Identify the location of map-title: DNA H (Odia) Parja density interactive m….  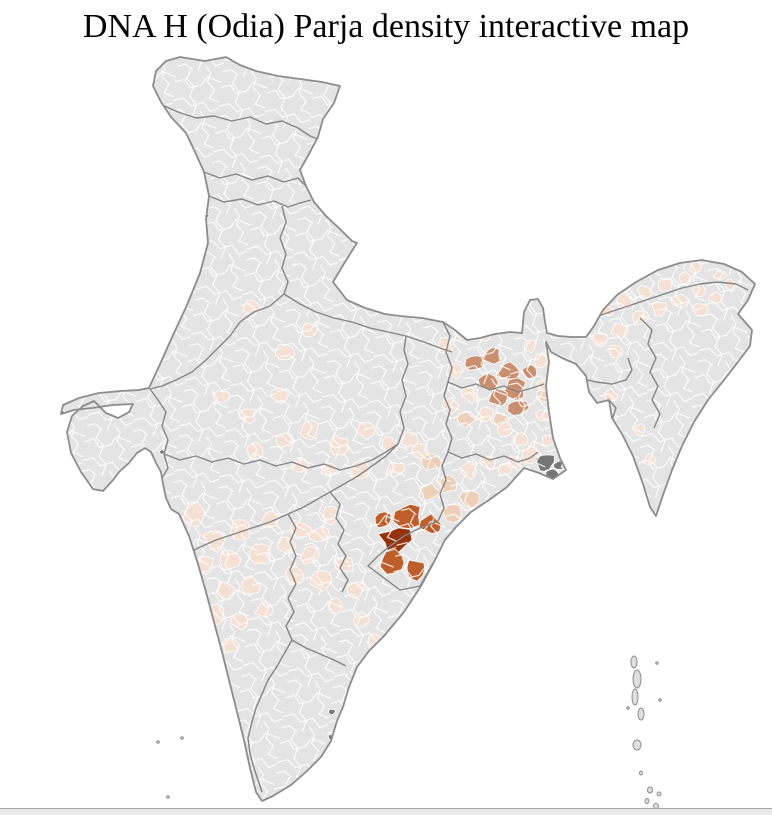
(386, 26).